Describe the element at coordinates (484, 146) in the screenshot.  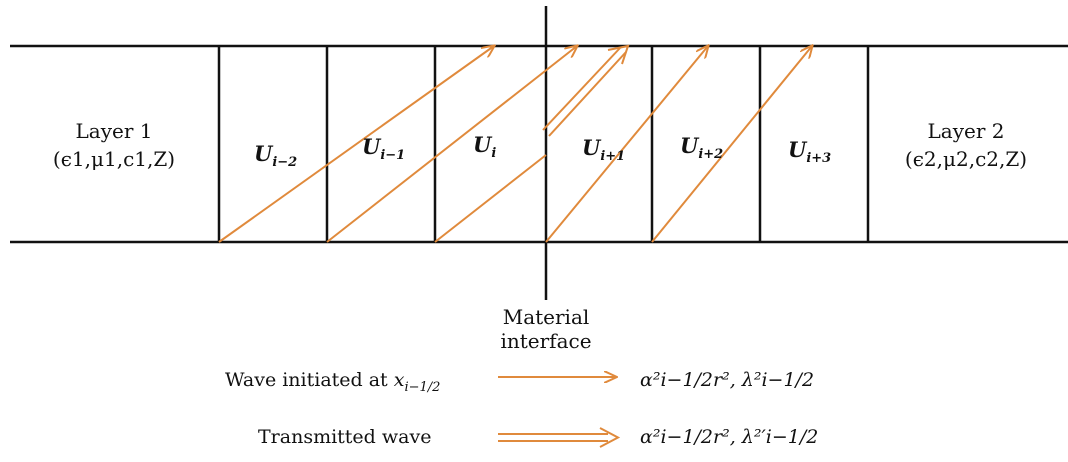
I see `cell-label-u-i: Ui` at that location.